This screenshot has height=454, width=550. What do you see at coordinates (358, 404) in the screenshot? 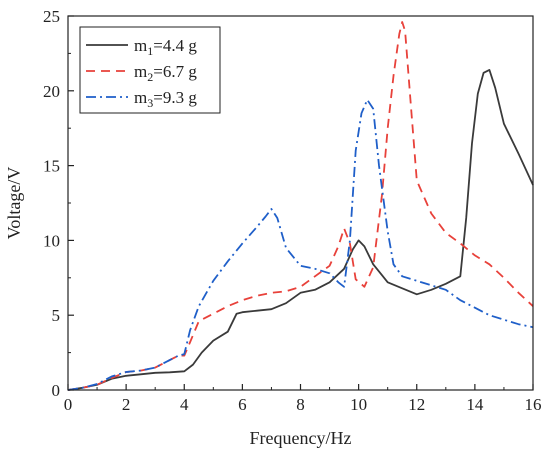
I see `x-tick-label: 10` at bounding box center [358, 404].